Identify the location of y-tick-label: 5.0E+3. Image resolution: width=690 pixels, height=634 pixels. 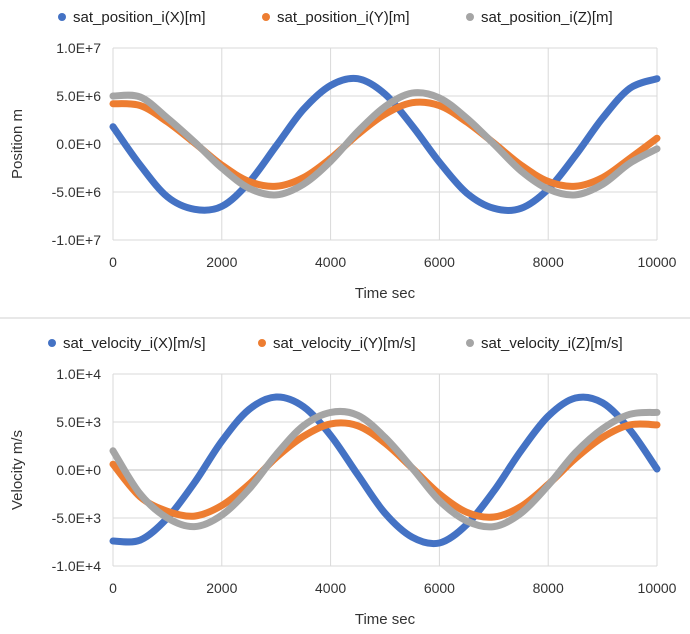
(78, 422).